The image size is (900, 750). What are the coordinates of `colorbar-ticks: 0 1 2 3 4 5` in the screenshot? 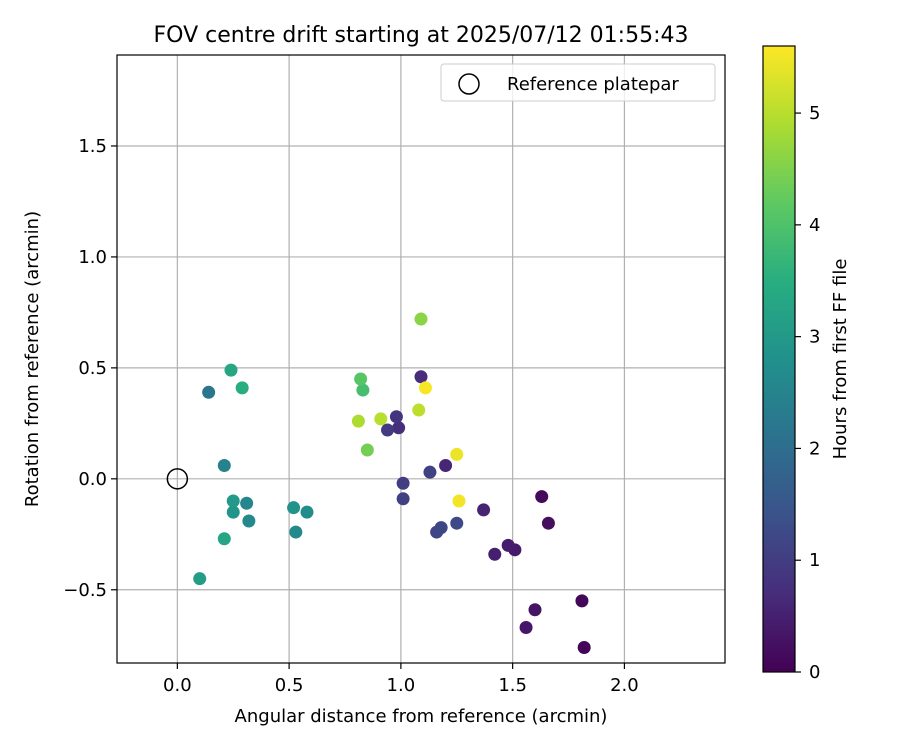 It's located at (807, 393).